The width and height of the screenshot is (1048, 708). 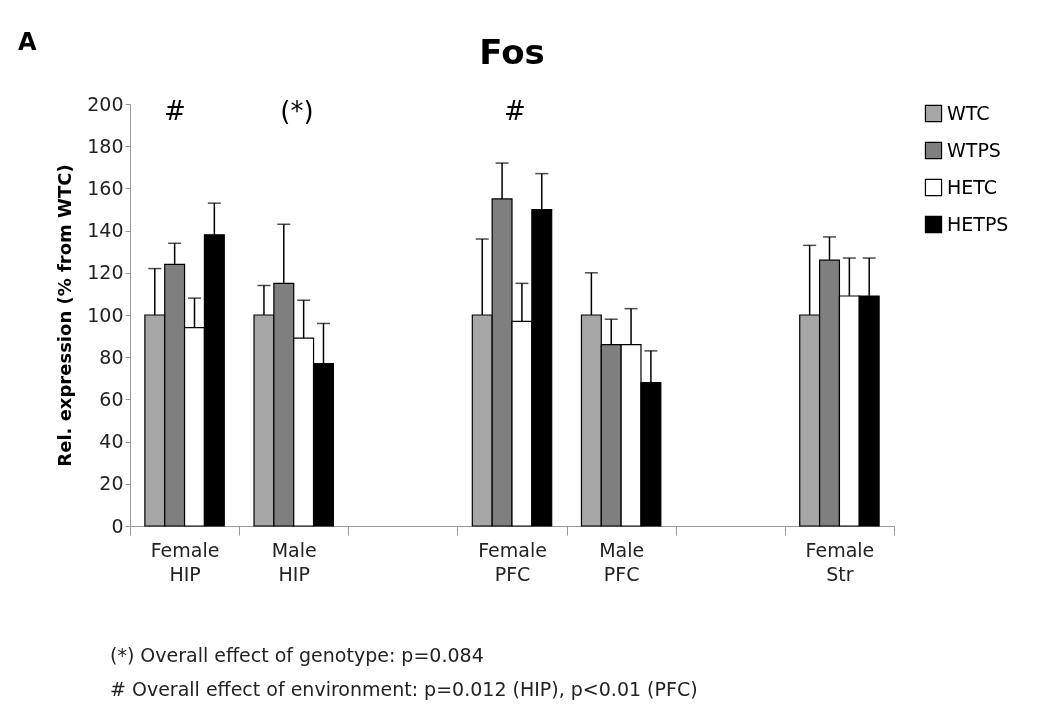 I want to click on y-tick-label: 0, so click(x=117, y=525).